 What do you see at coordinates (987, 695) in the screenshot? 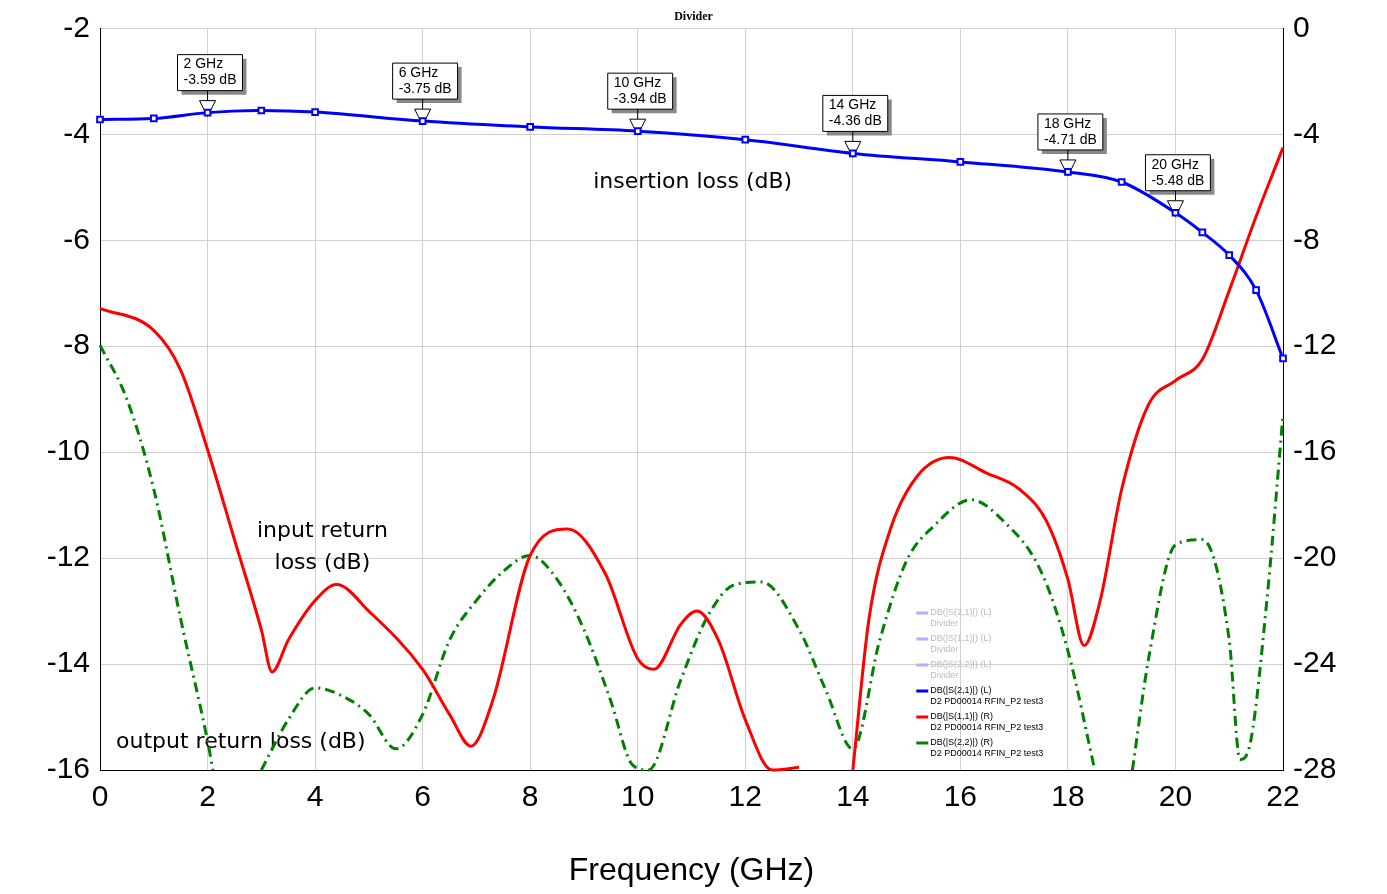
I see `legend-label: DB(|S(2,1)|) (L) D2 PD00014 RFIN_P2 test3` at bounding box center [987, 695].